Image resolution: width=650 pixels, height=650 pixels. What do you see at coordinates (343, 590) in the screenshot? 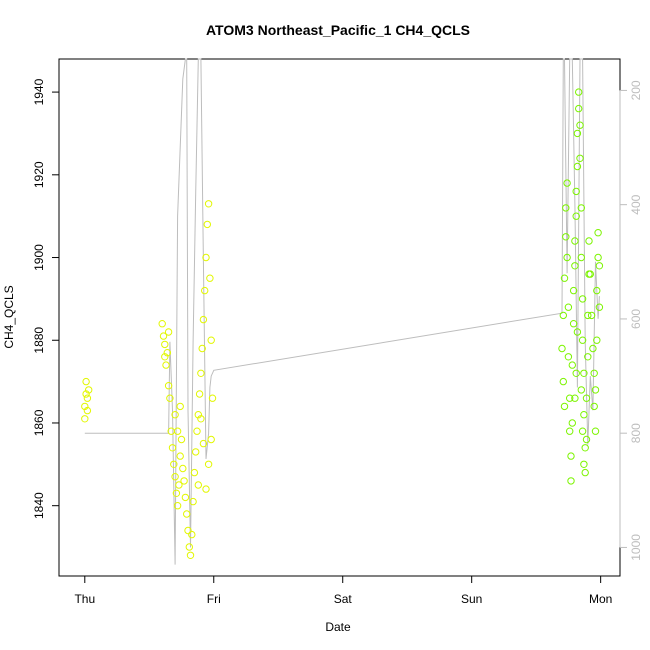
I see `x-axis: Thu Fri Sat Sun Mon` at bounding box center [343, 590].